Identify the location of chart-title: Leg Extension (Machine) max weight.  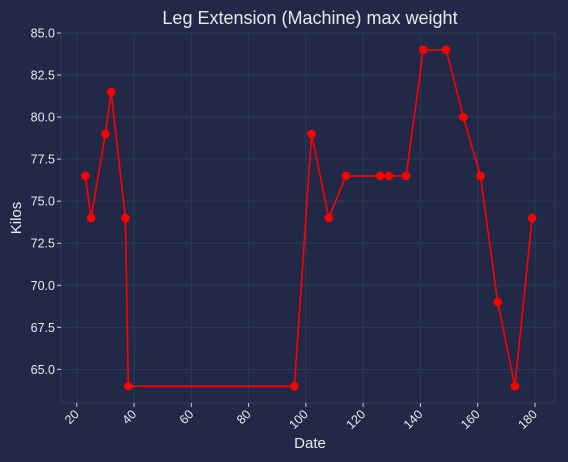
(309, 18).